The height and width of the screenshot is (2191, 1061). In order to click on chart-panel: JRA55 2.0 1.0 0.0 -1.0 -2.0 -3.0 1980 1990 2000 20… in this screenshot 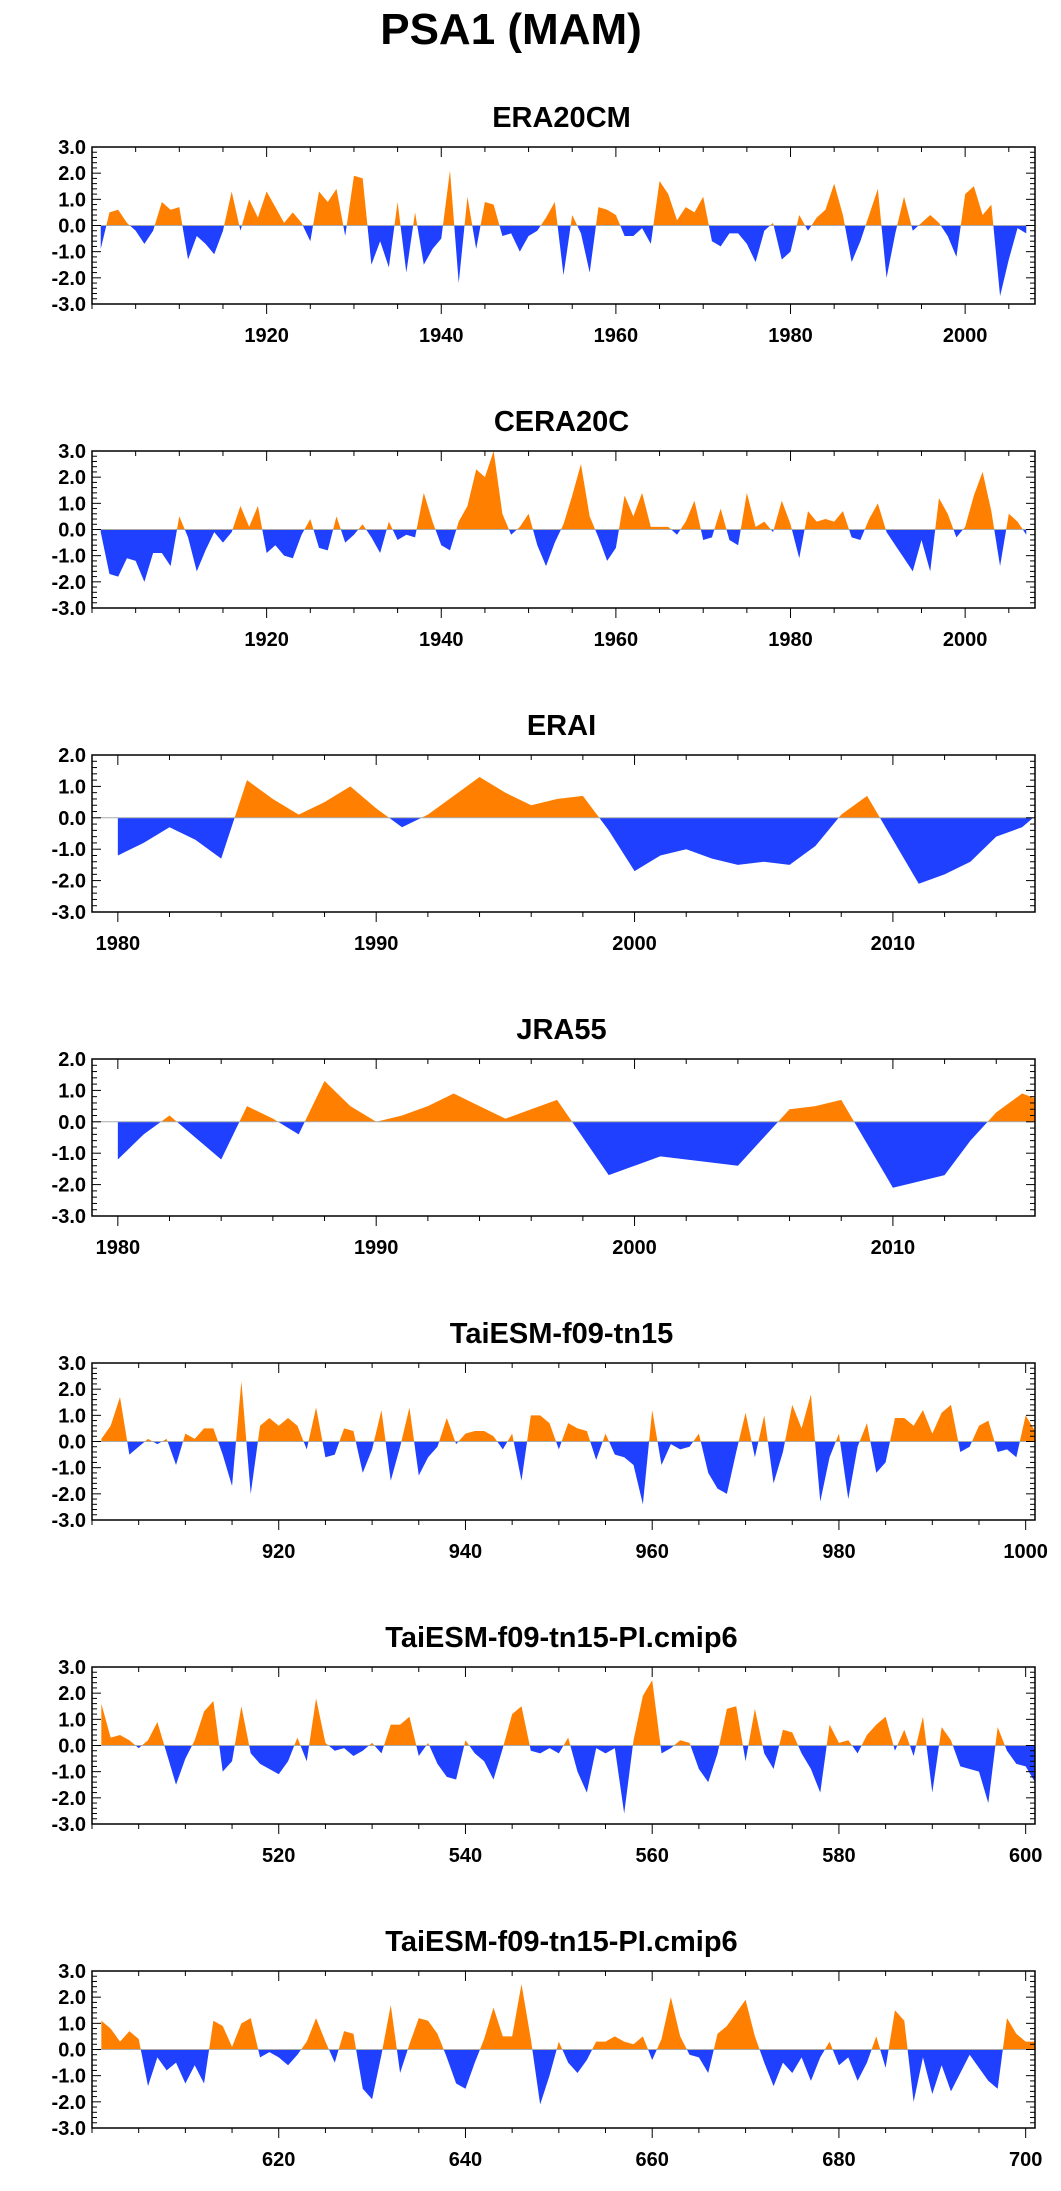, I will do `click(544, 1136)`.